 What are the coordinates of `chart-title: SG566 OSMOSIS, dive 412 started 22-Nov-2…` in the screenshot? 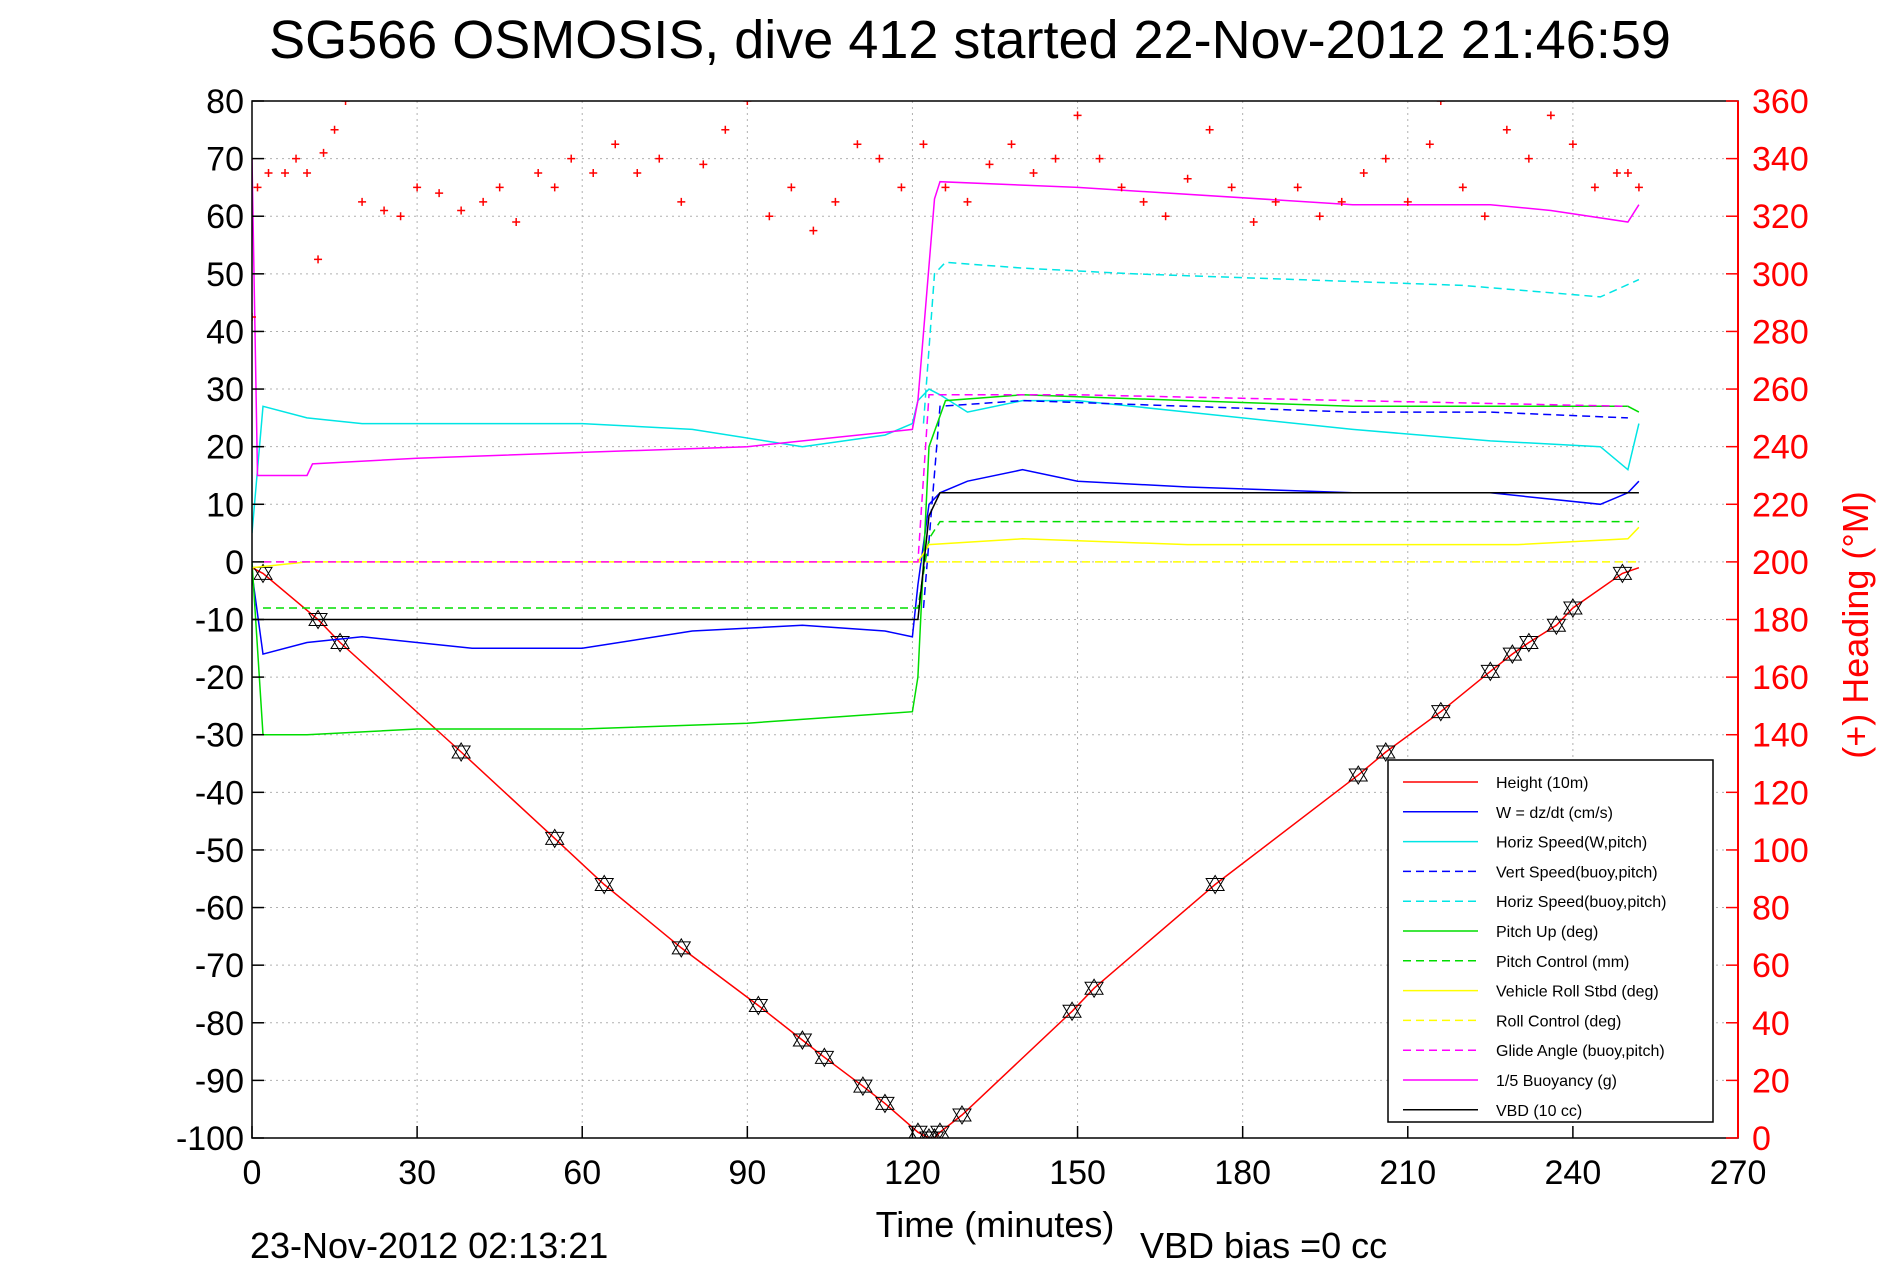 It's located at (970, 40).